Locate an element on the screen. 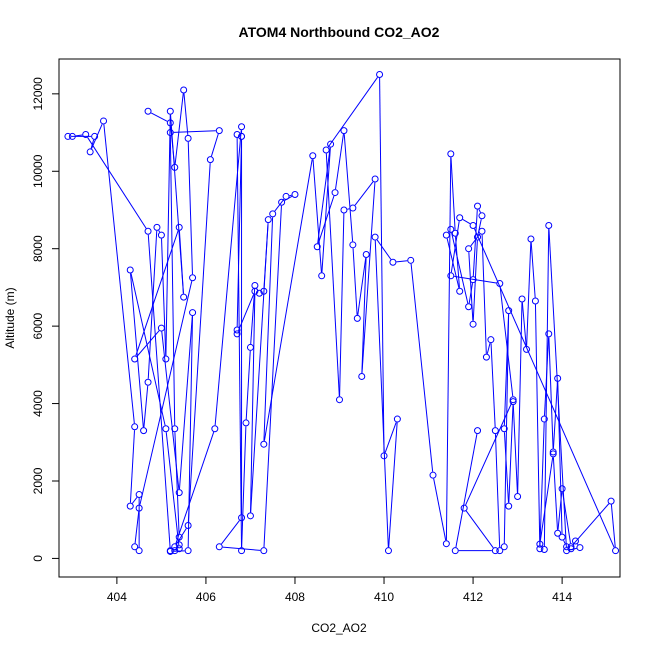 This screenshot has width=650, height=650. y-tick-label: 8000 is located at coordinates (38, 248).